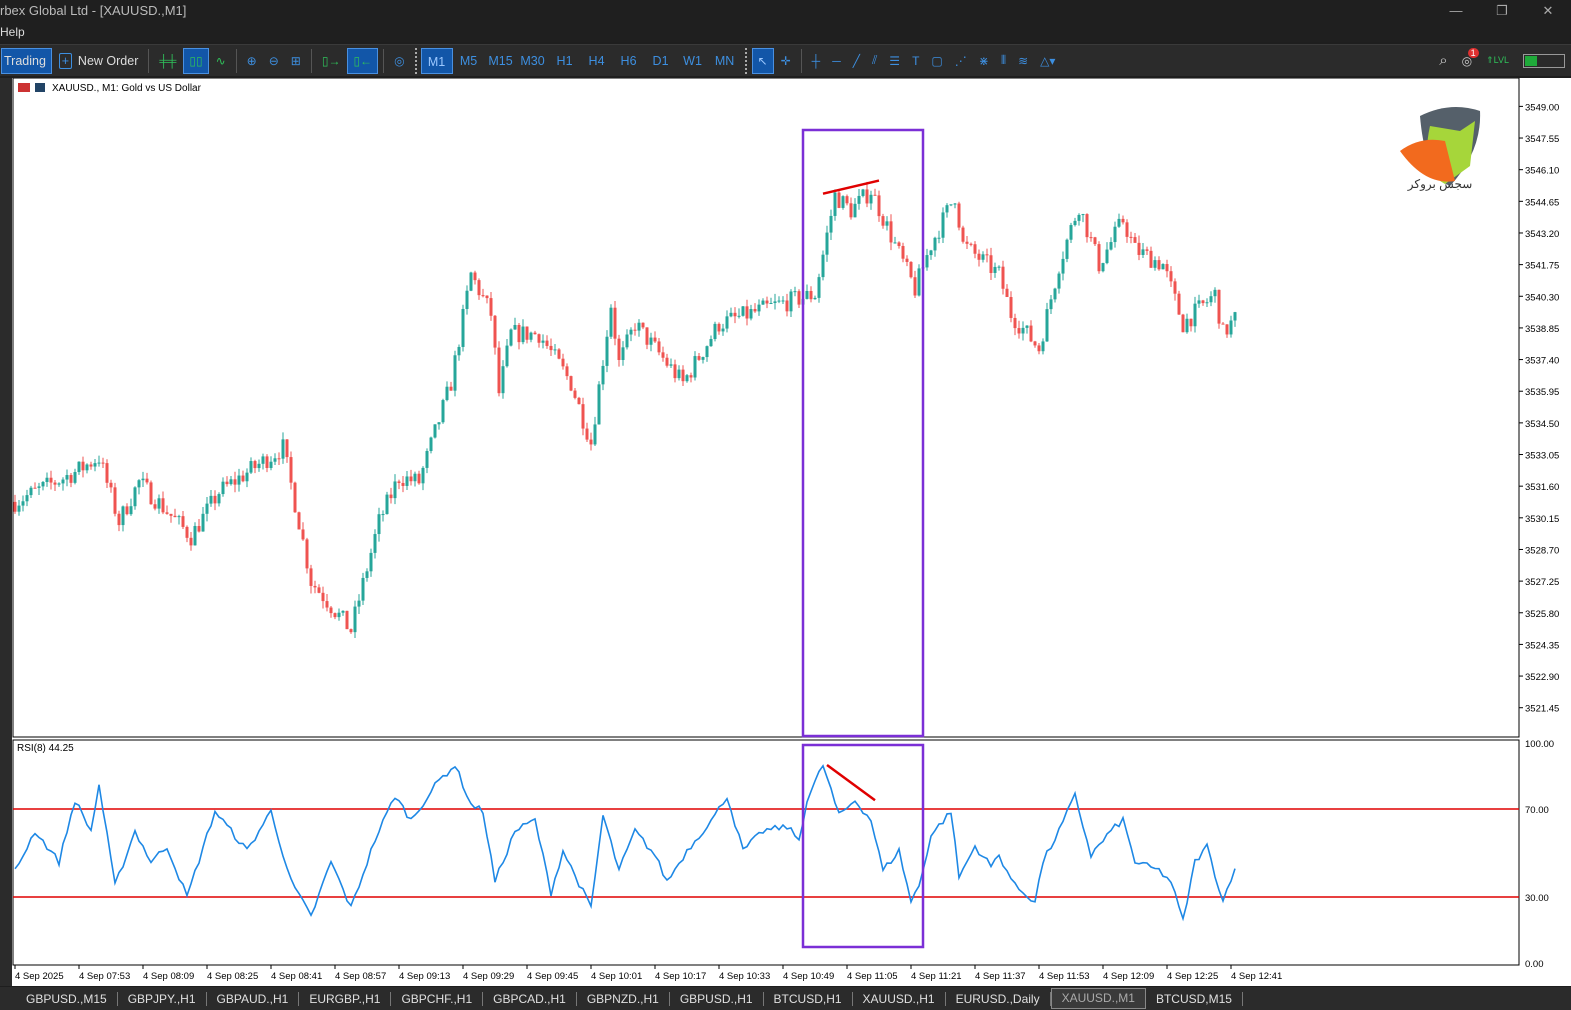  Describe the element at coordinates (67, 998) in the screenshot. I see `chart-tab: GBPUSD.,M15` at that location.